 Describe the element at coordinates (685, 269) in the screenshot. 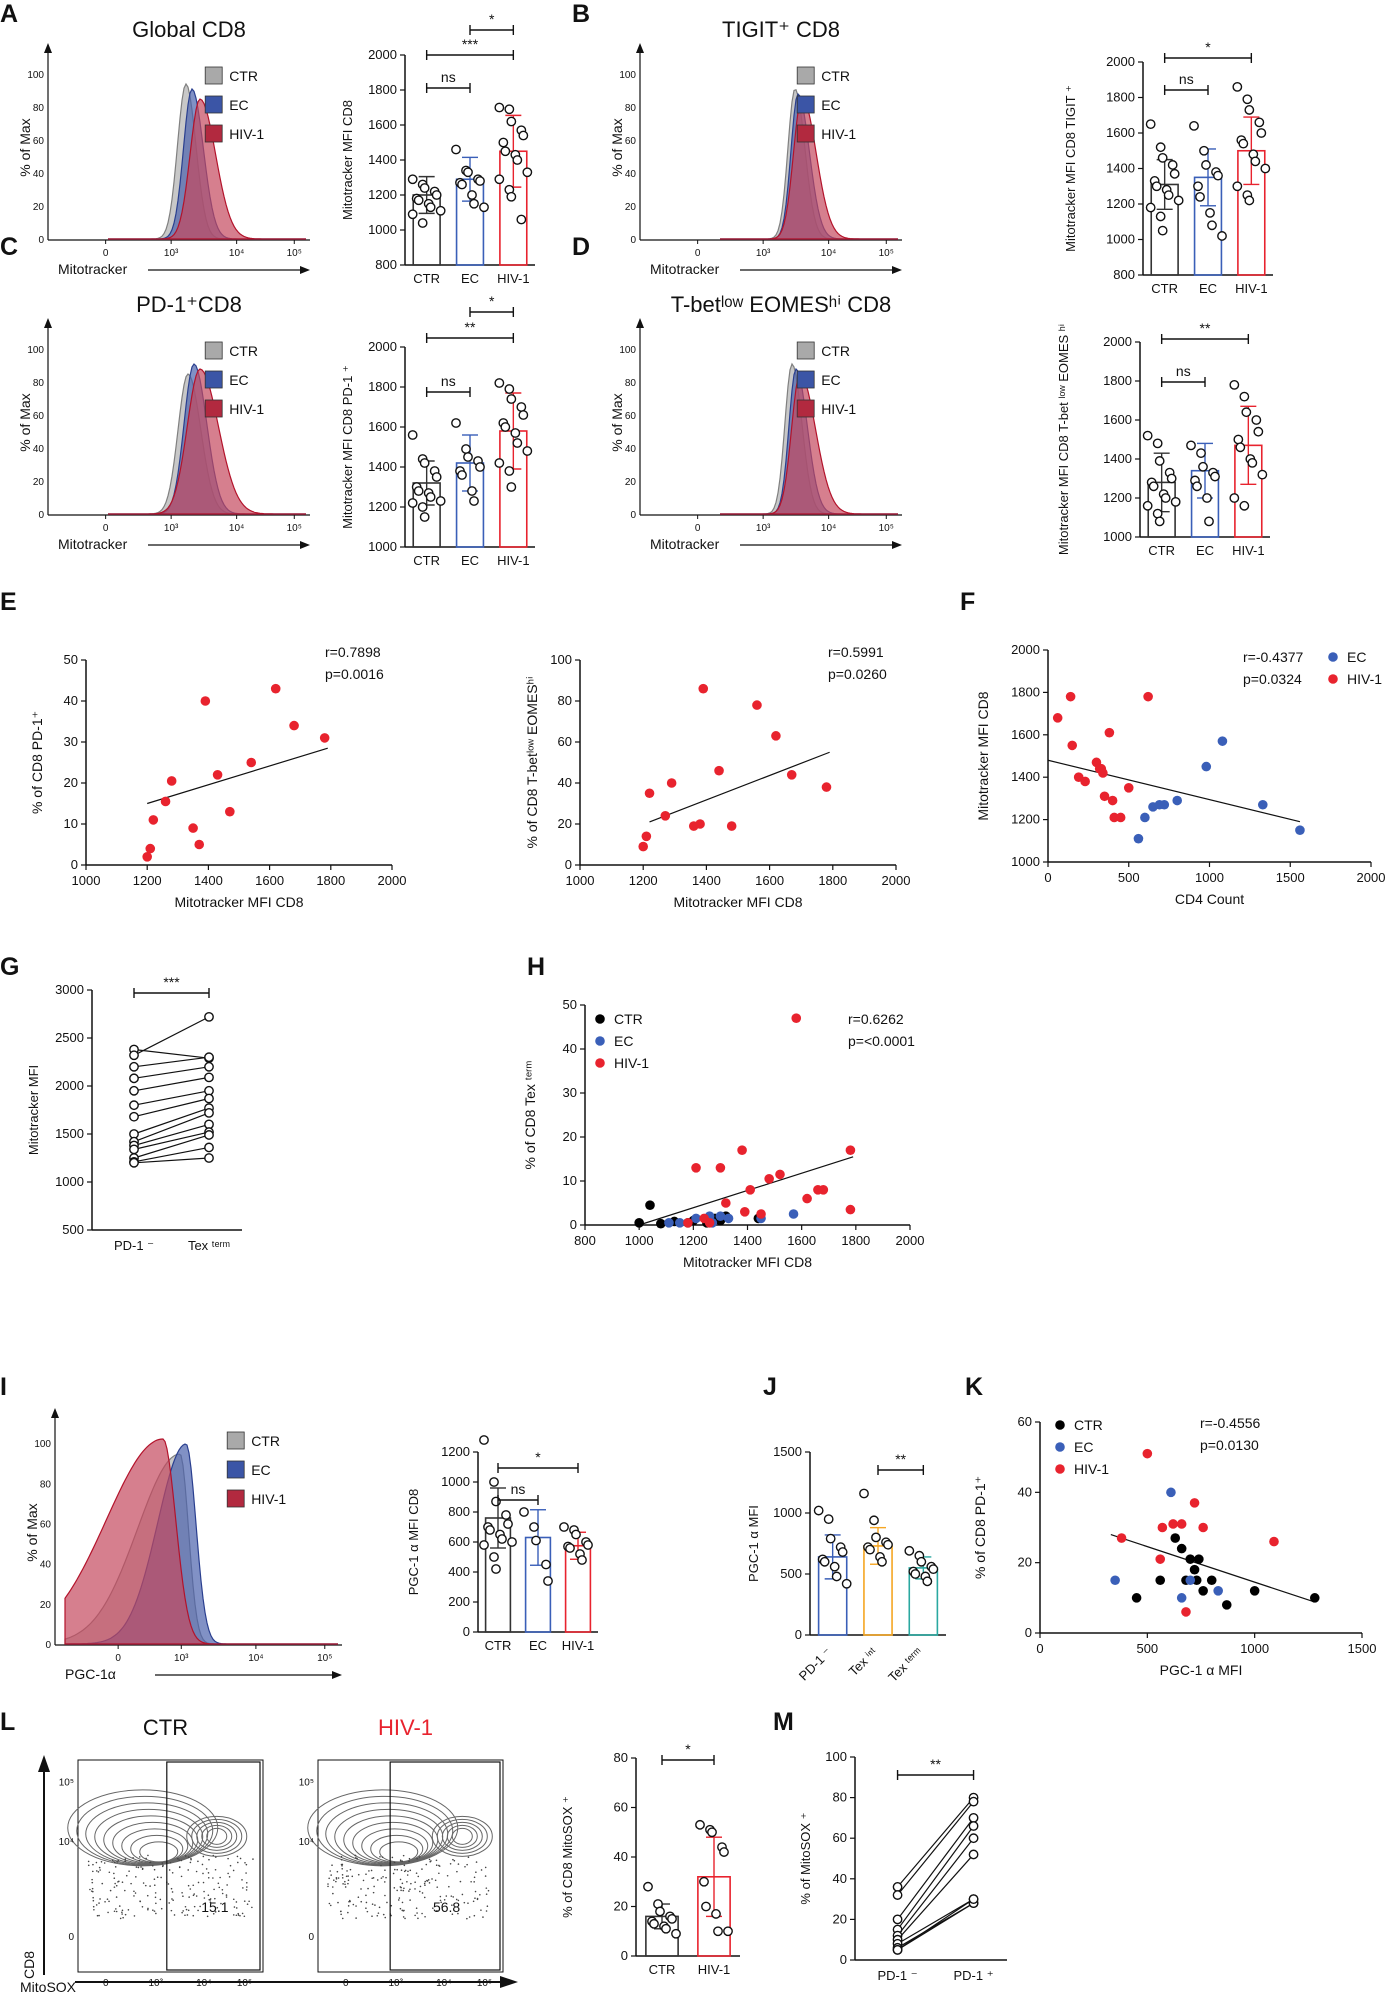

I see `hist-B-xlabel: Mitotracker` at that location.